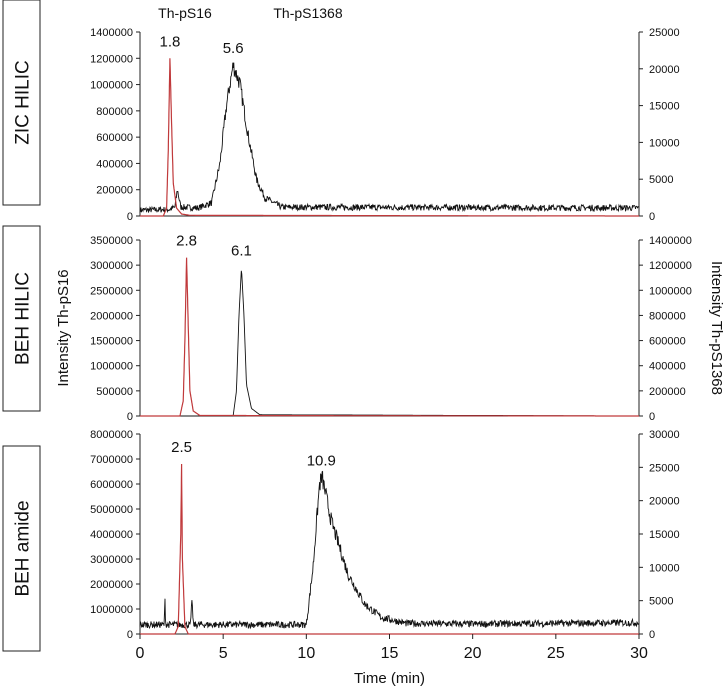  What do you see at coordinates (233, 48) in the screenshot?
I see `peak-label: 5.6` at bounding box center [233, 48].